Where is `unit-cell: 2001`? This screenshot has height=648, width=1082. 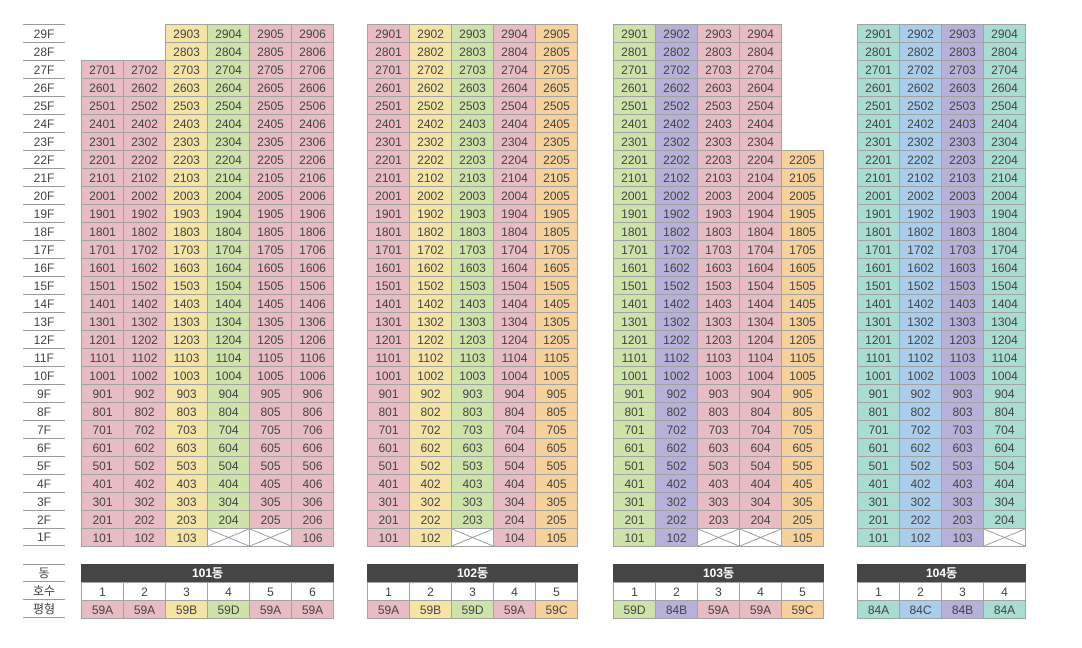 unit-cell: 2001 is located at coordinates (634, 195).